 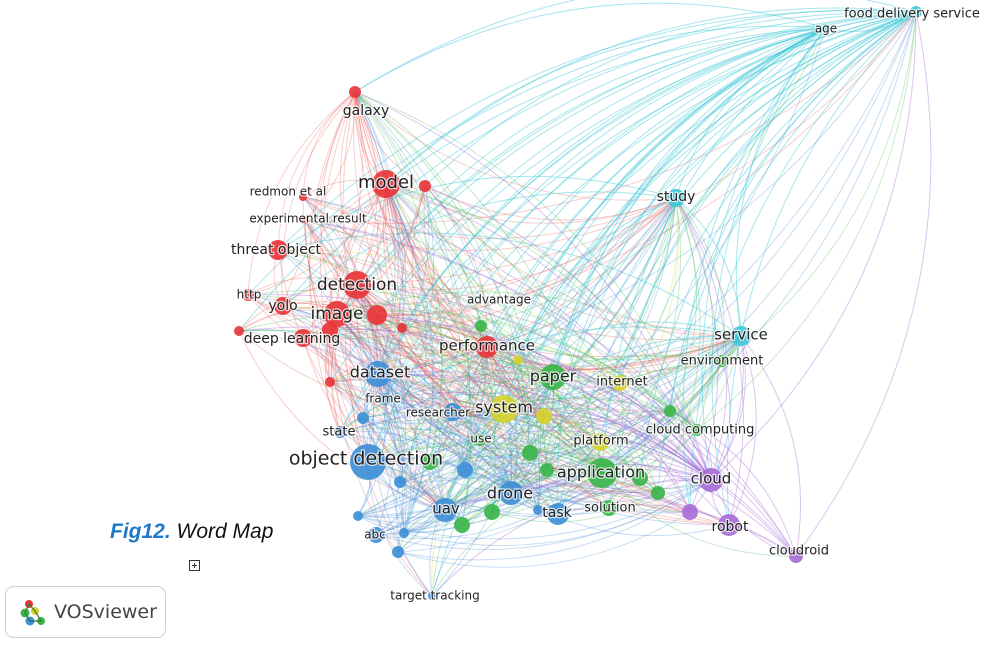 I want to click on node-http, so click(x=248, y=295).